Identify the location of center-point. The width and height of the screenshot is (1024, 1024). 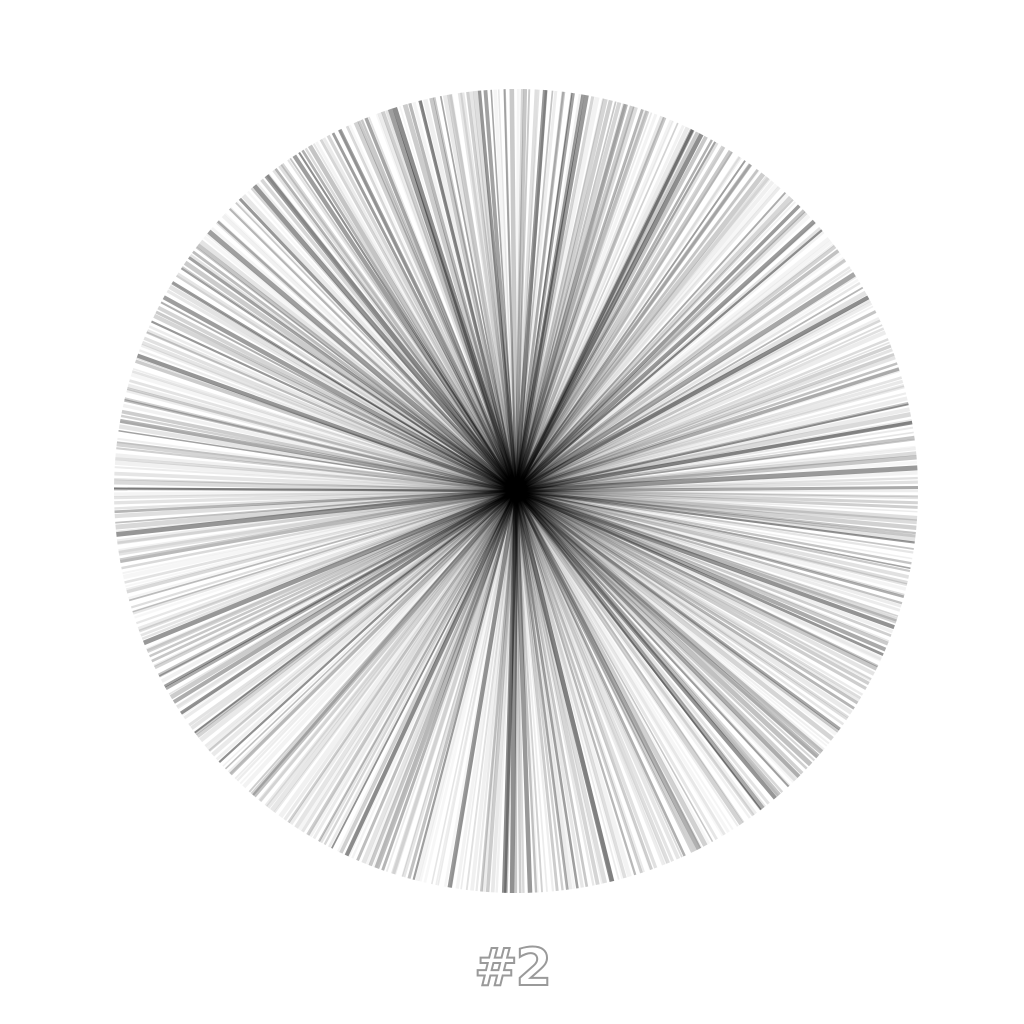
(516, 491).